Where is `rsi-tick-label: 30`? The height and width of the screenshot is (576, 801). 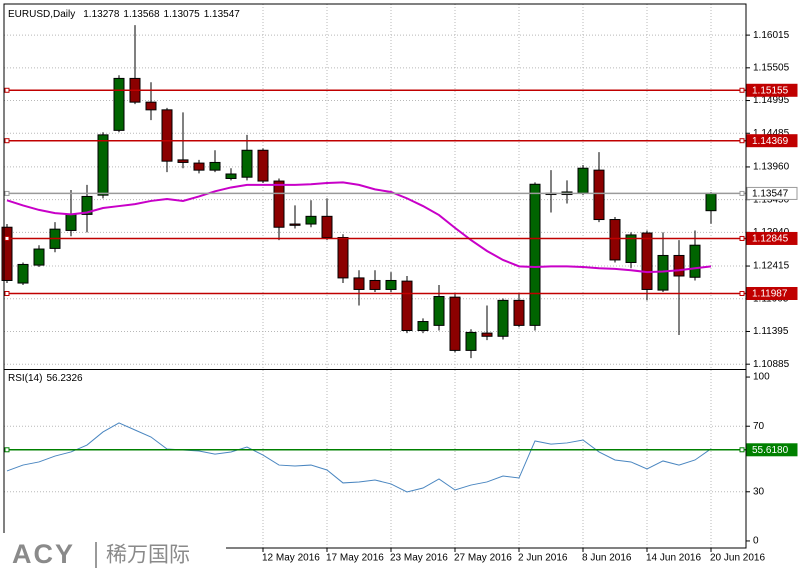
rsi-tick-label: 30 is located at coordinates (759, 491).